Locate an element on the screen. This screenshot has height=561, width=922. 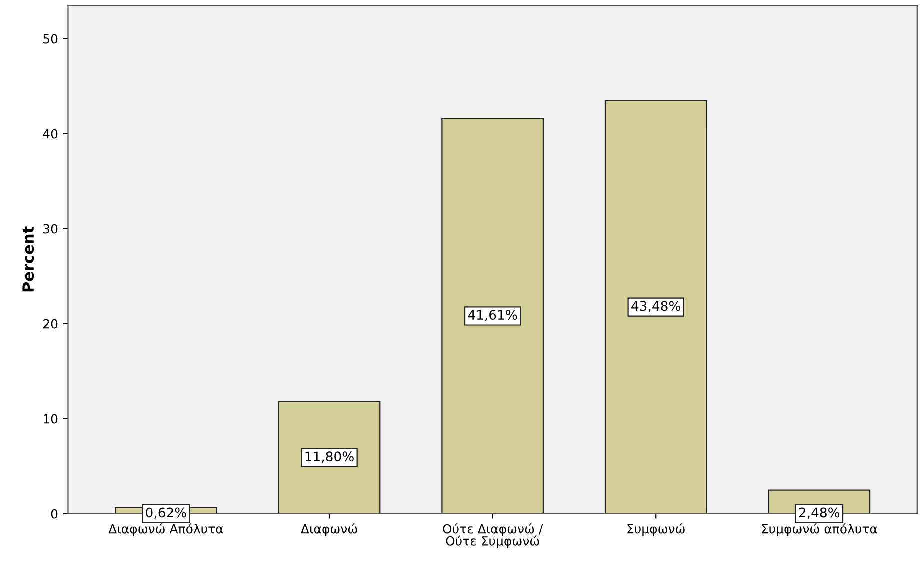
y-tick-label: 20 is located at coordinates (51, 324).